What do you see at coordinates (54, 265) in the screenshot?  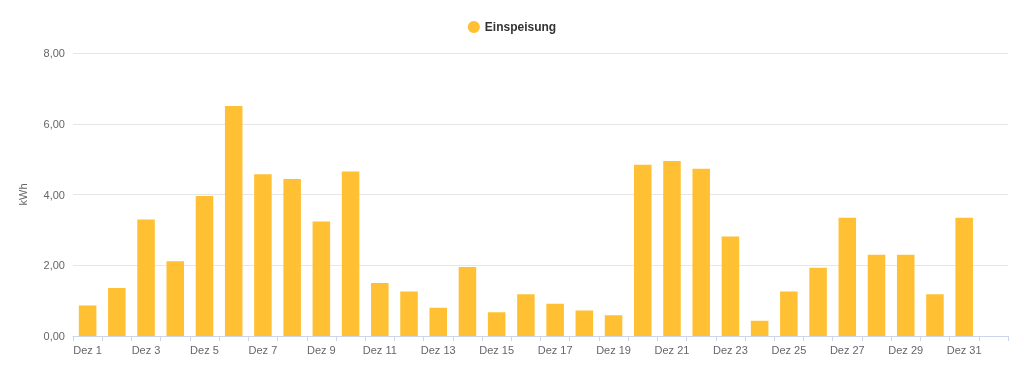 I see `y-tick-label: 2,00` at bounding box center [54, 265].